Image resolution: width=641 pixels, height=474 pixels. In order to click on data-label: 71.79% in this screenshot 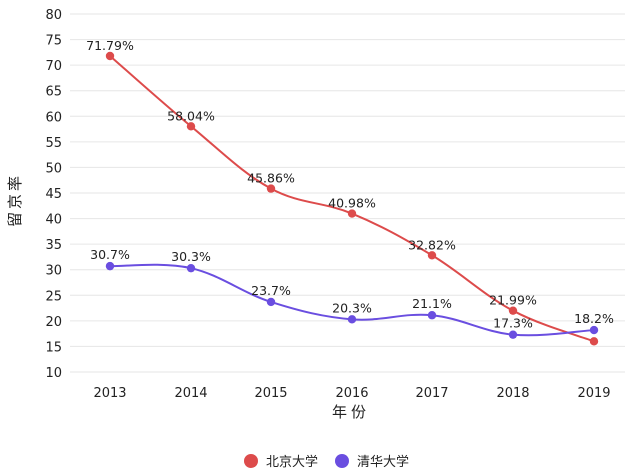, I will do `click(110, 45)`.